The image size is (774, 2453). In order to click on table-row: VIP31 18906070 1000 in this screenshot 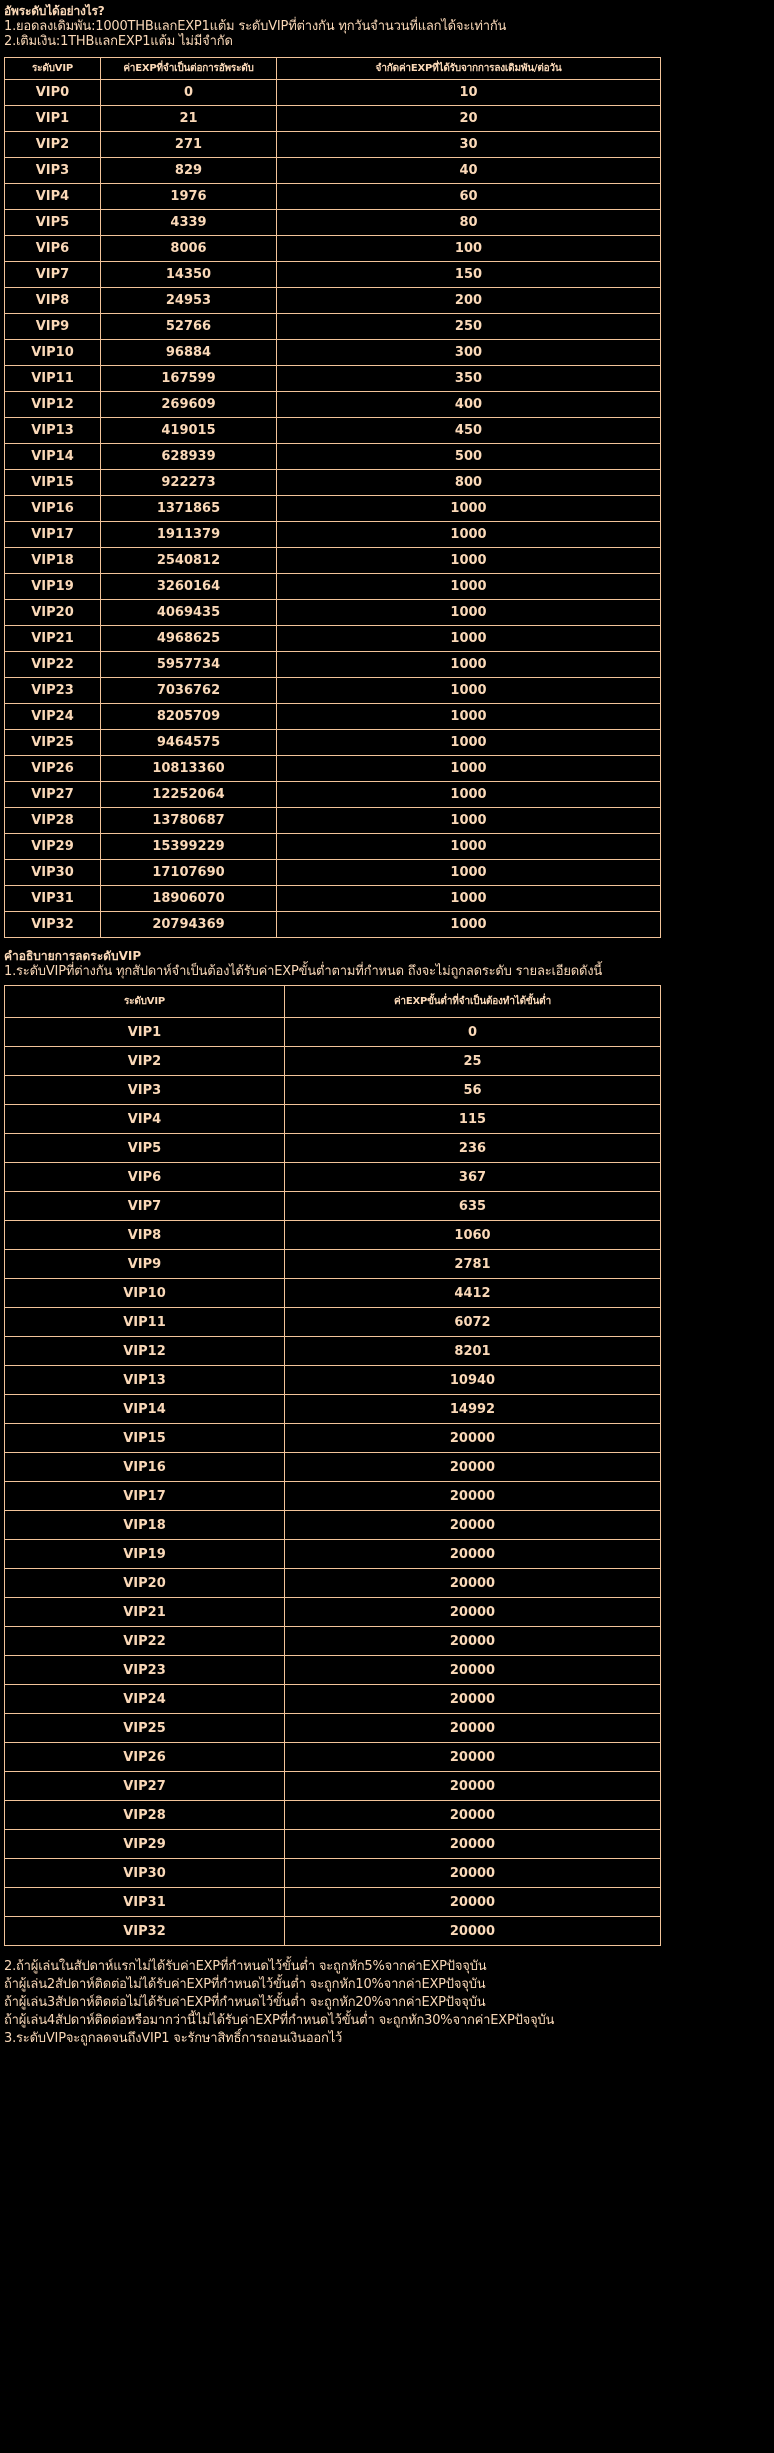, I will do `click(332, 898)`.